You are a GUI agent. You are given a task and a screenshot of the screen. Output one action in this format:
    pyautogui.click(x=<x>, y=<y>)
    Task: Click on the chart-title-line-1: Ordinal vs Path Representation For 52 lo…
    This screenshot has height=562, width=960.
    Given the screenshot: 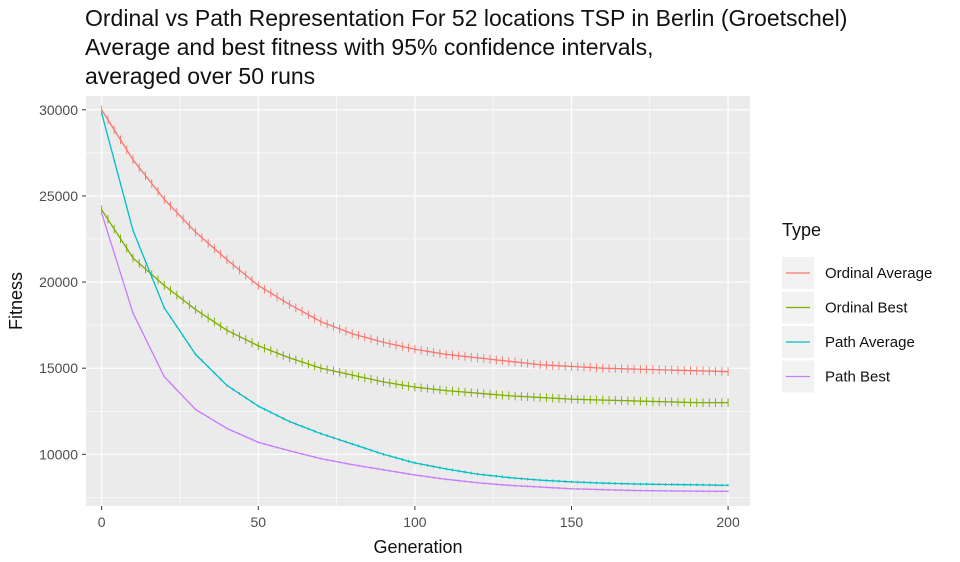 What is the action you would take?
    pyautogui.click(x=466, y=18)
    